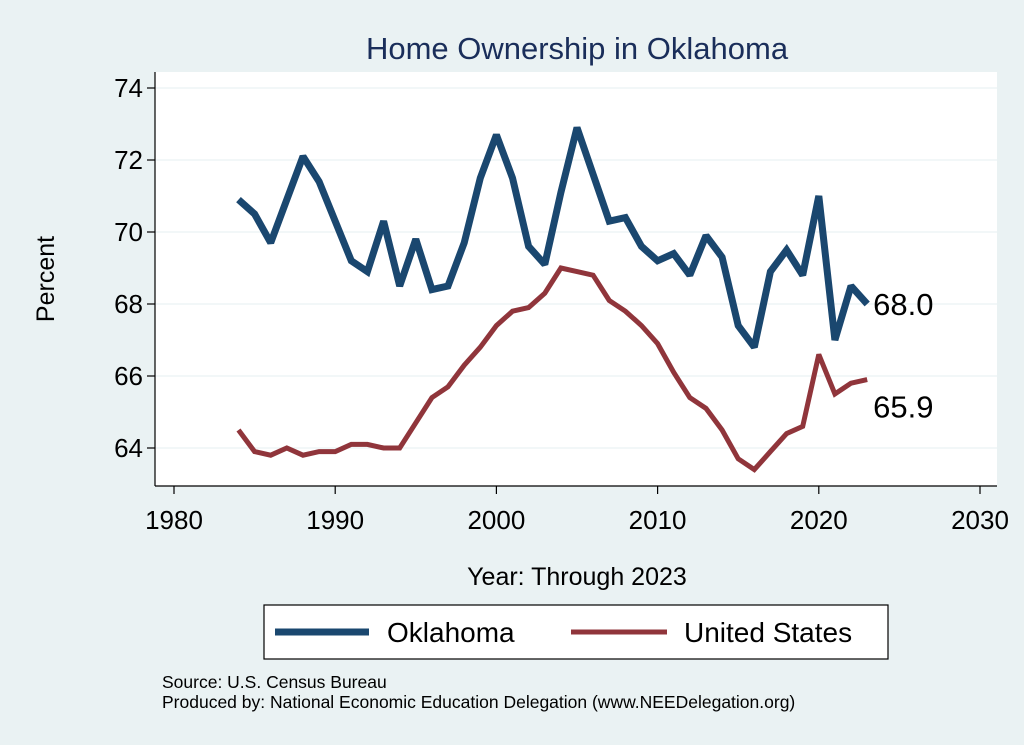 Image resolution: width=1024 pixels, height=745 pixels. Describe the element at coordinates (903, 407) in the screenshot. I see `end-label-united-states: 65.9` at that location.